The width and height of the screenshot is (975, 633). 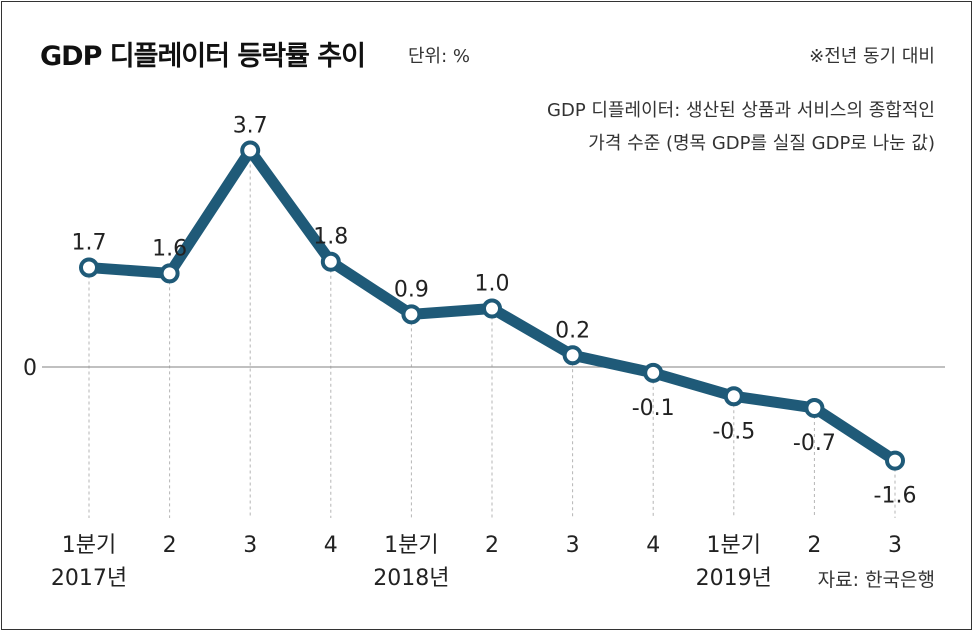 I want to click on value-label: -1.6, so click(x=895, y=496).